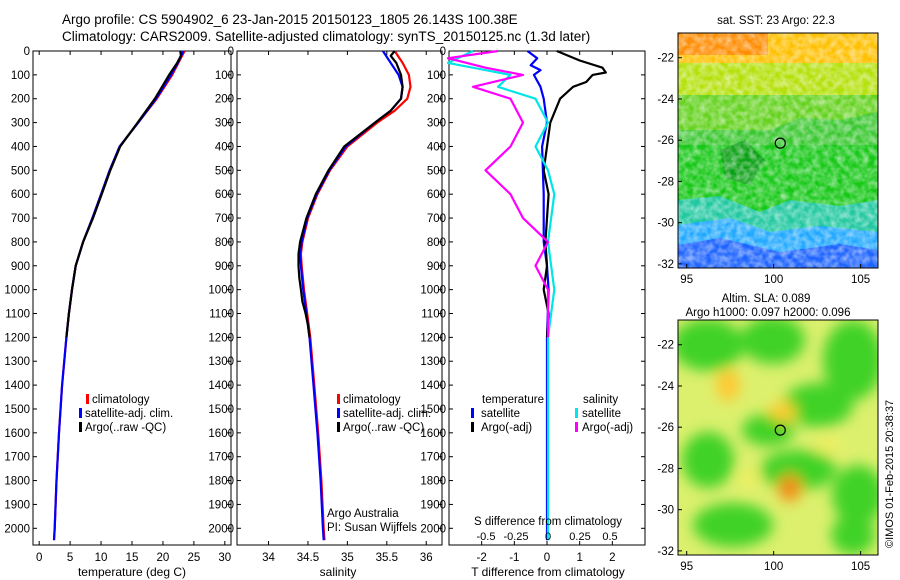  Describe the element at coordinates (372, 528) in the screenshot. I see `pi-label: PI: Susan Wijffels` at that location.